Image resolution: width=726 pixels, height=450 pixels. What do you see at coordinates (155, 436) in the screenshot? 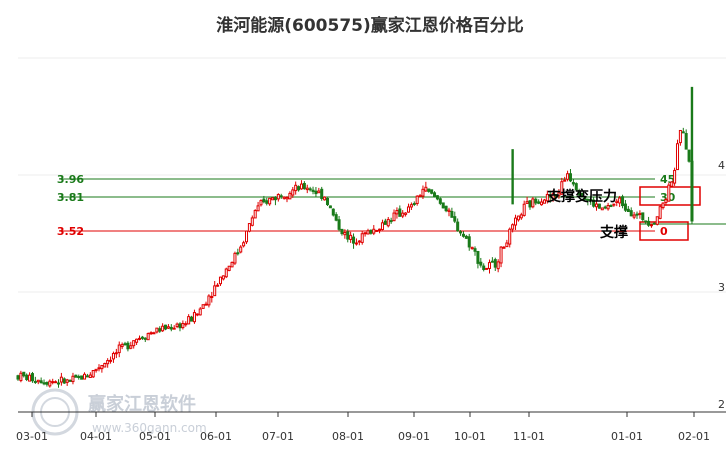
I see `x-tick-label: 05-01` at bounding box center [155, 436].